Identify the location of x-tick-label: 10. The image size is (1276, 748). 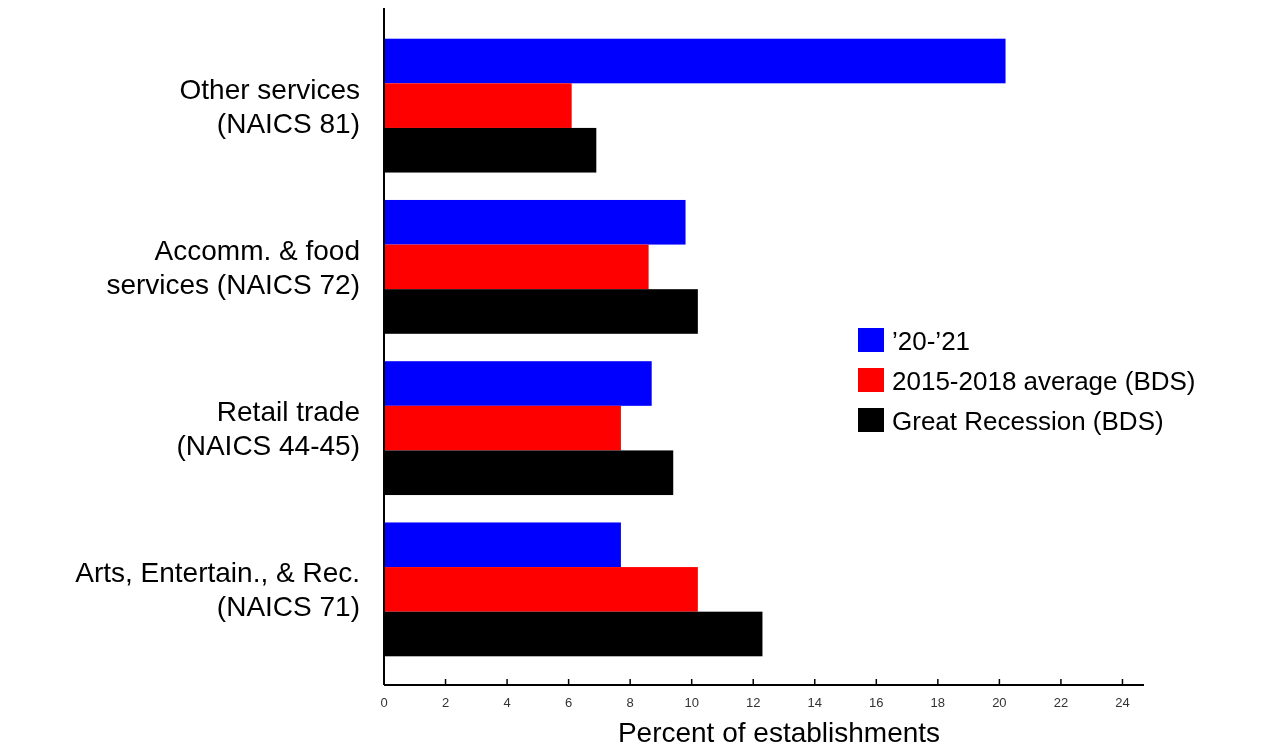
(691, 702).